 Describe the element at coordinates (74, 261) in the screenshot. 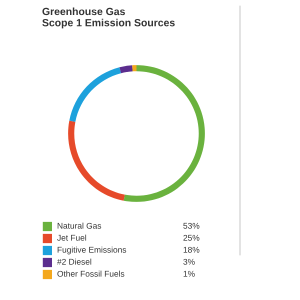

I see `legend-label: #2 Diesel` at that location.